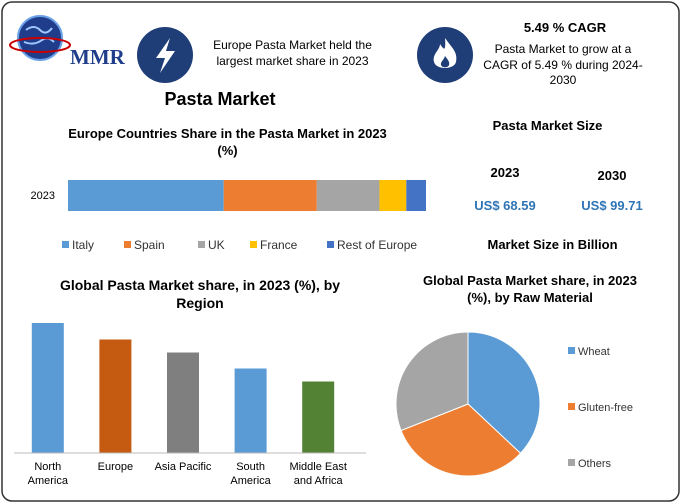 This screenshot has height=504, width=682. I want to click on legend-label: France, so click(279, 245).